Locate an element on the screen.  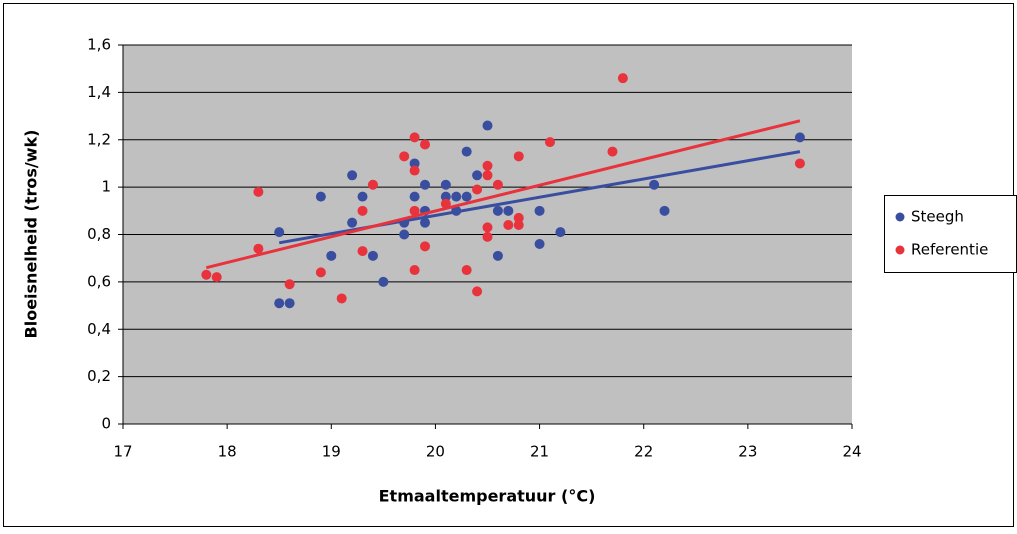
y-tick-label: 0,6 is located at coordinates (99, 281).